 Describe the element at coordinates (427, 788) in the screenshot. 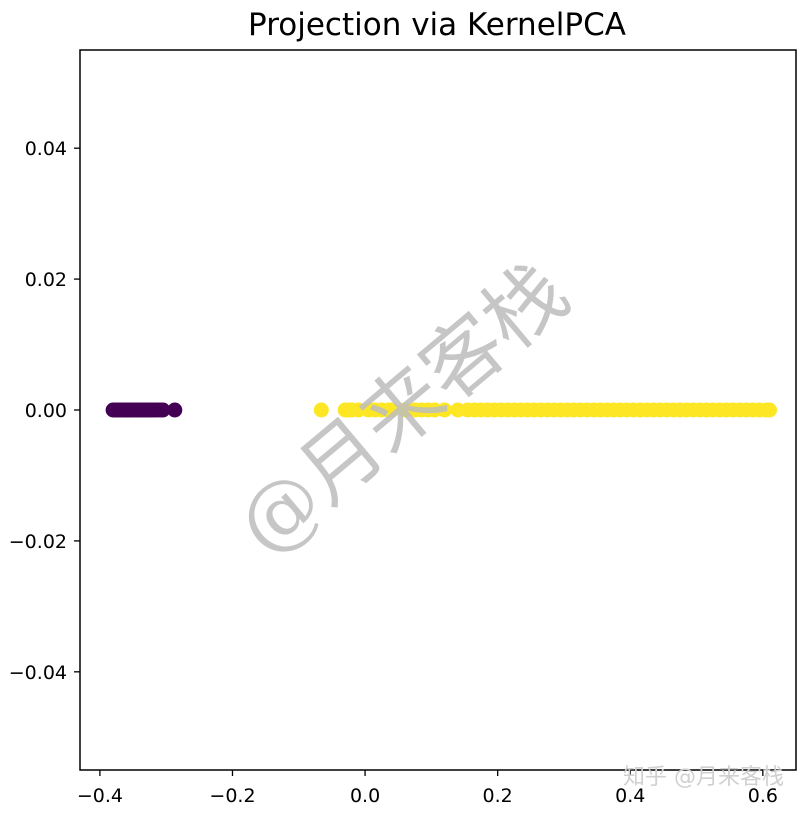

I see `x-axis: −0.4 −0.2 0.0 0.2 0.4 0.6` at that location.